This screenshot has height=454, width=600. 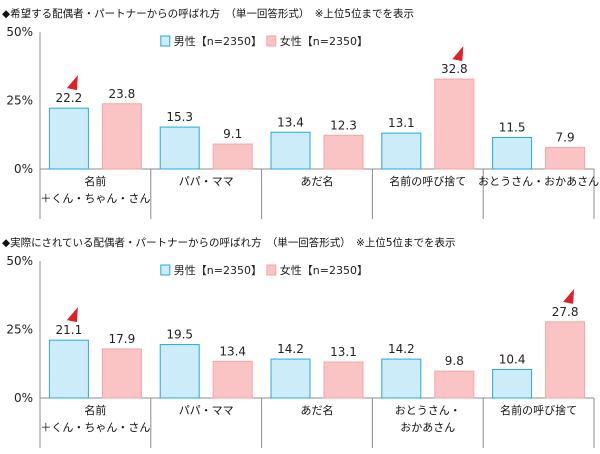 I want to click on category-label: おかあさん, so click(x=427, y=427).